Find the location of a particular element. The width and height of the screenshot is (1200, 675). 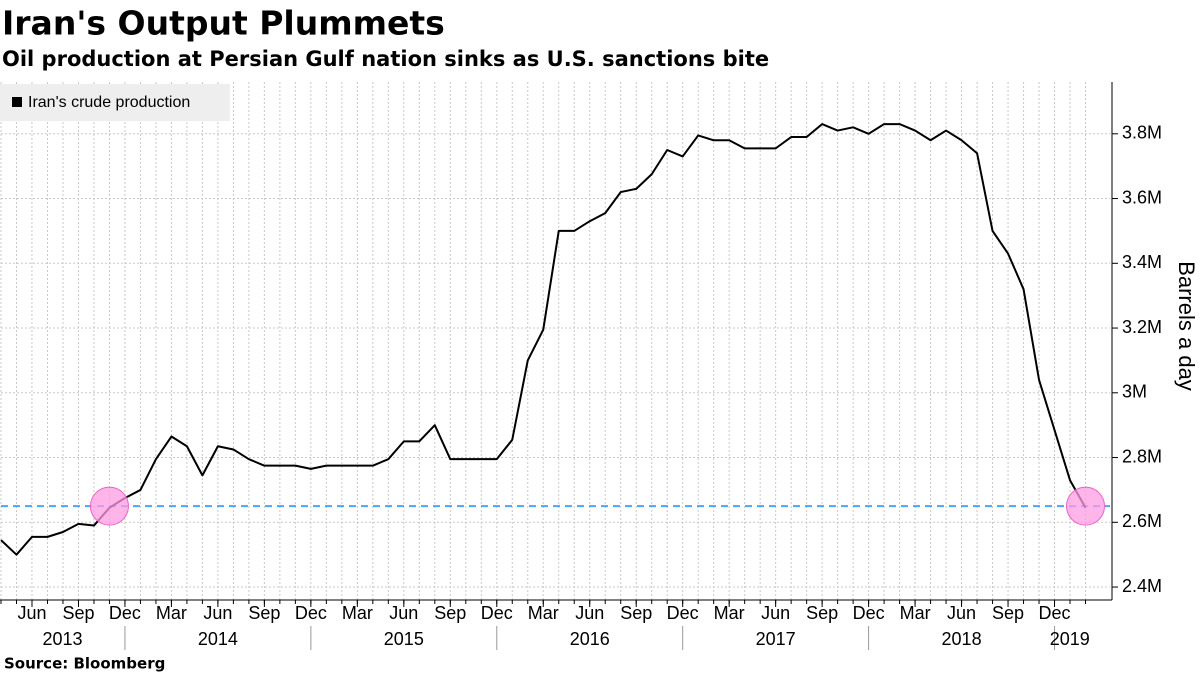

year-label: 2017 is located at coordinates (776, 639).